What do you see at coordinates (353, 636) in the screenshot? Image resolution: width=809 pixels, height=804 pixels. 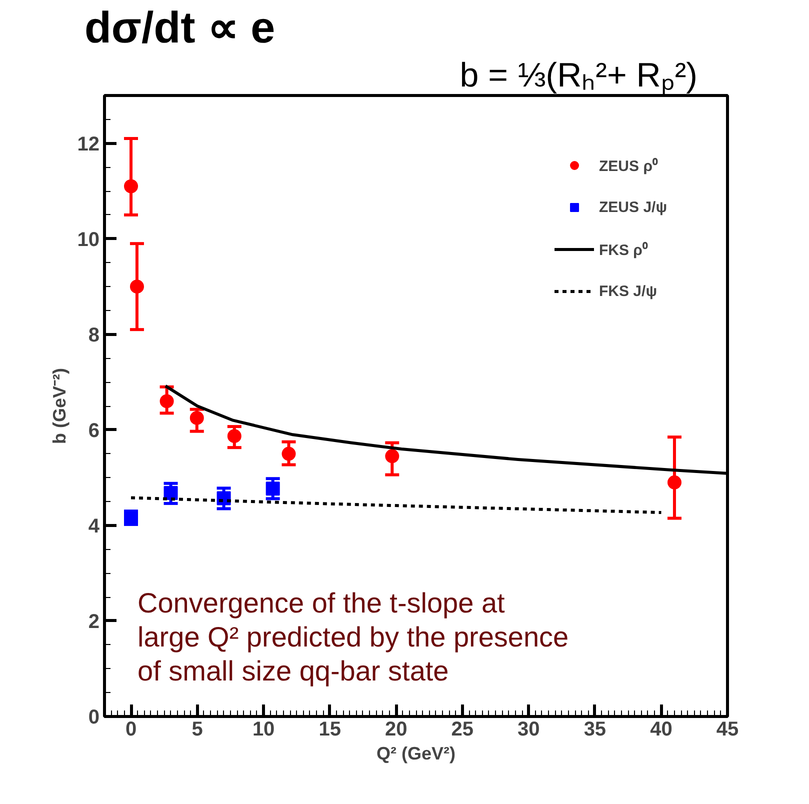 I see `annotation: Convergence of the t-slope at large Q² predicted by the presence of small size qq-bar state` at bounding box center [353, 636].